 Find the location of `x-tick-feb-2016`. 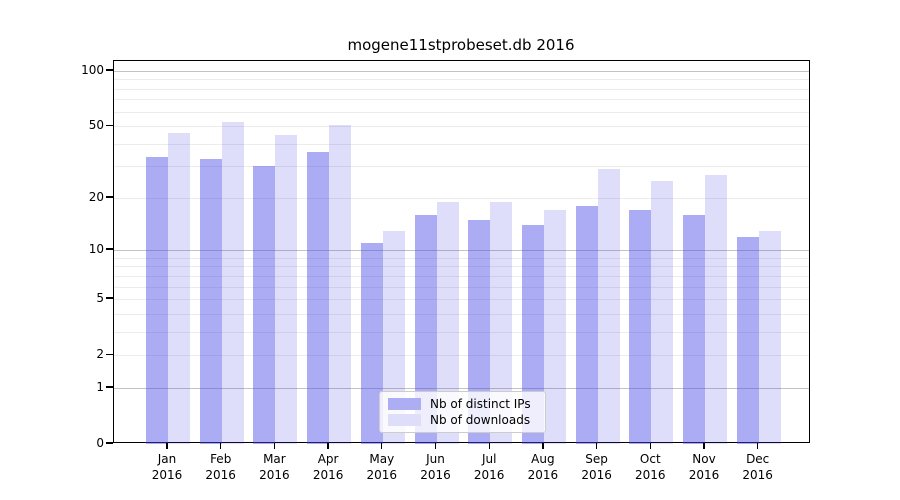

x-tick-feb-2016 is located at coordinates (221, 446).